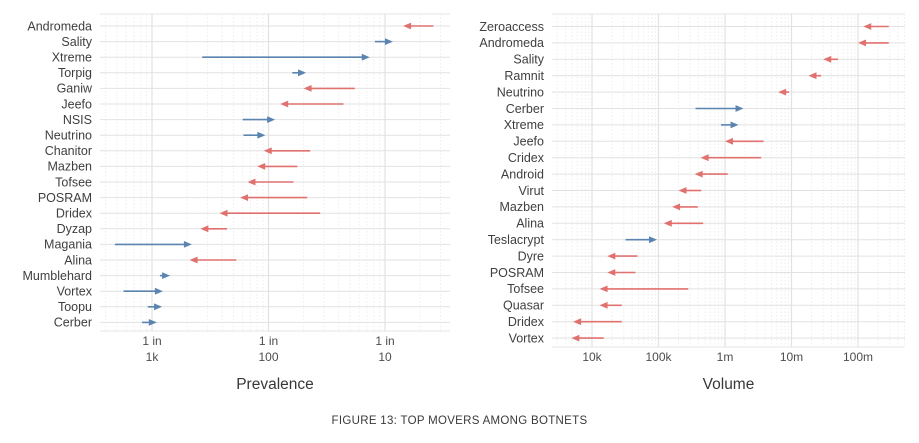  Describe the element at coordinates (459, 421) in the screenshot. I see `figure-caption: FIGURE 13: TOP MOVERS AMONG BOTNETS` at that location.